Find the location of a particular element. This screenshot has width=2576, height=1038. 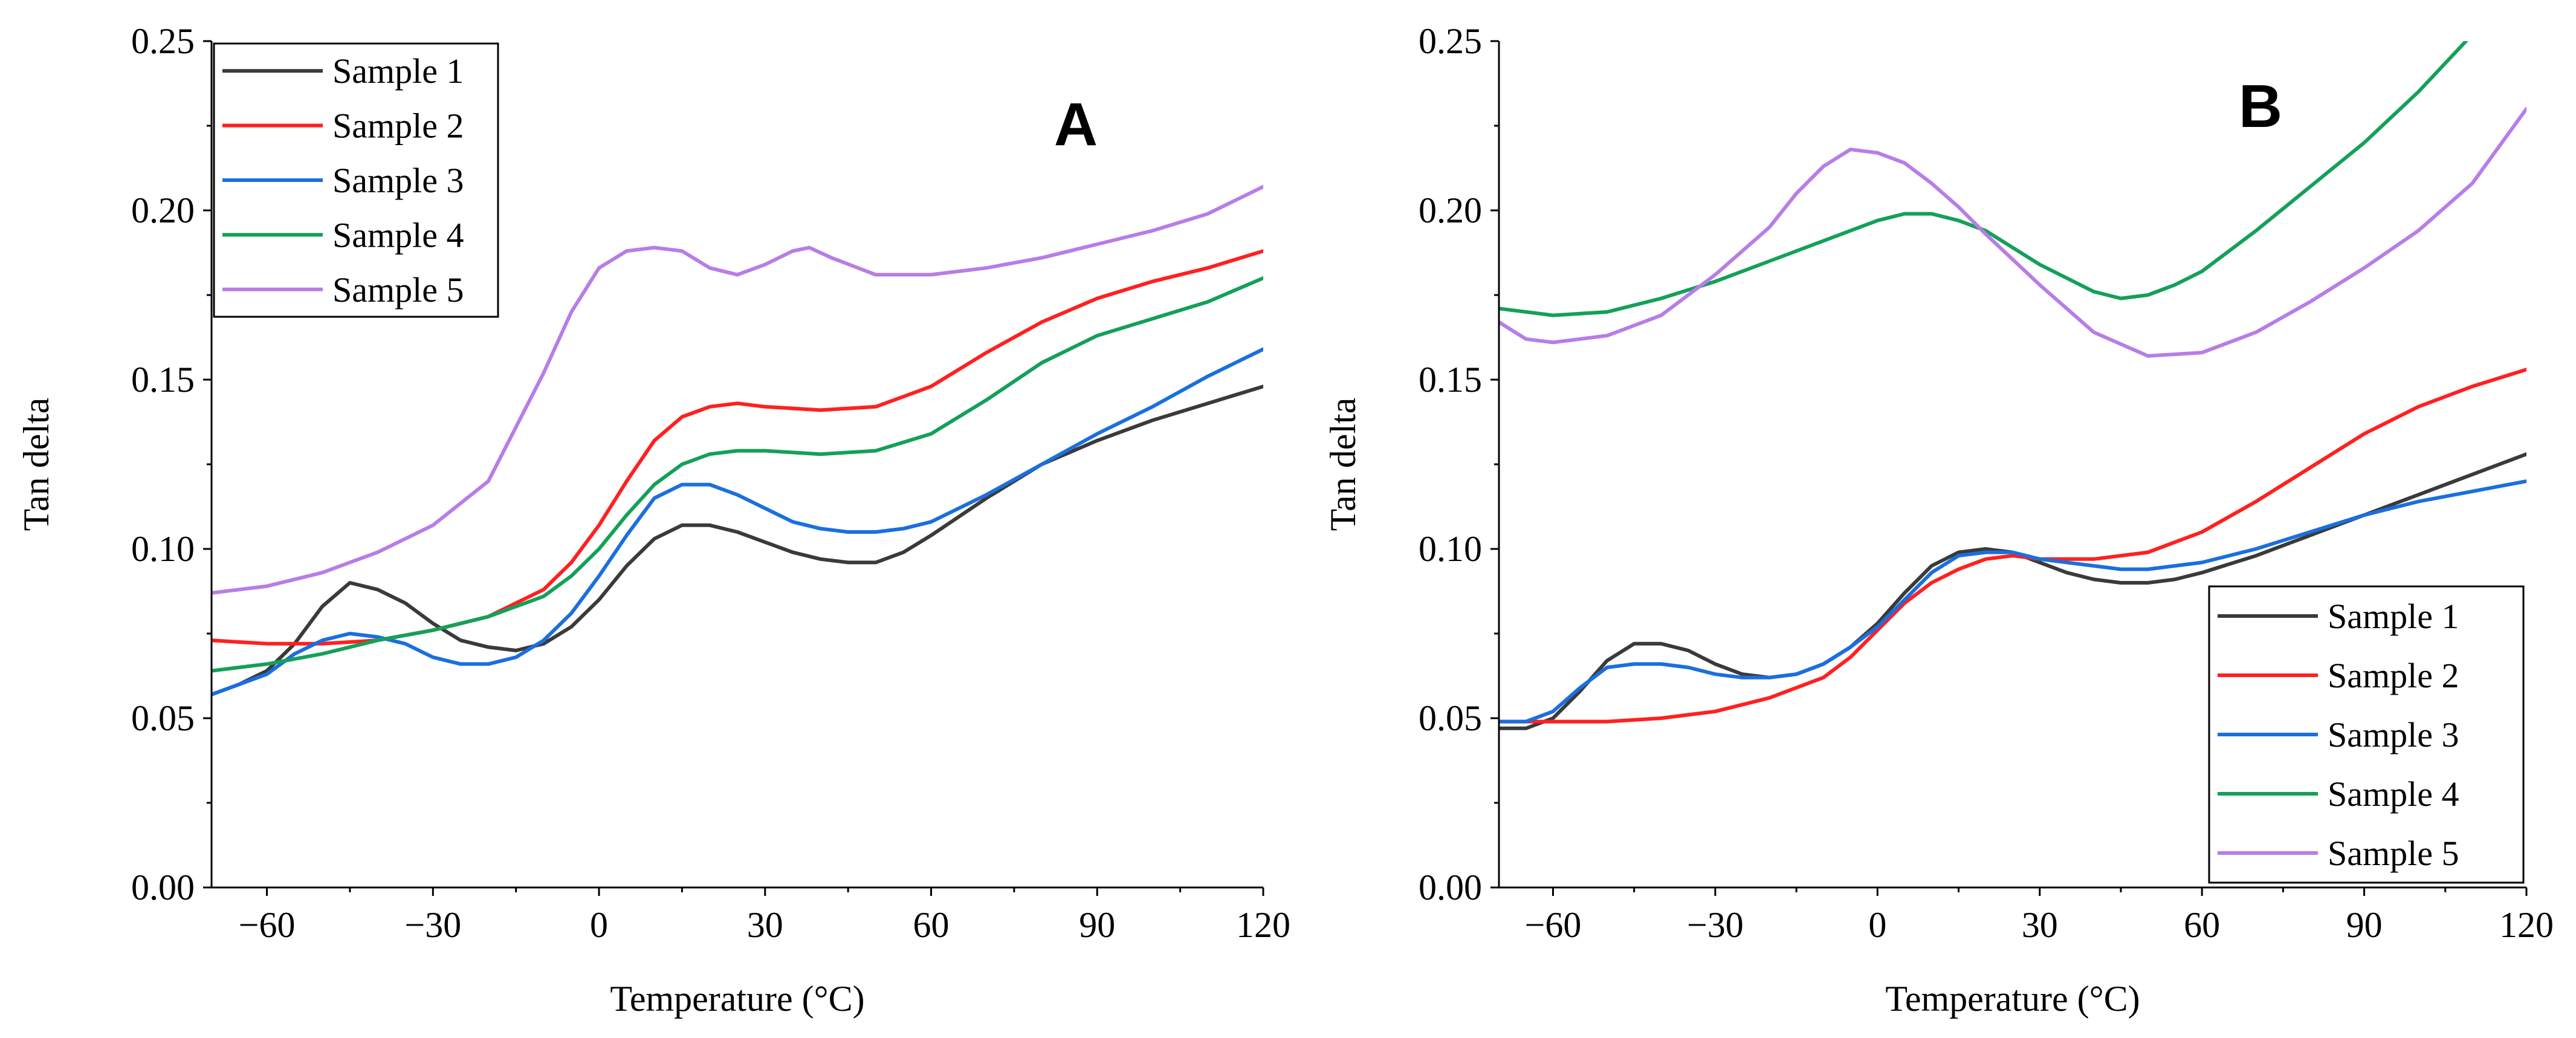

panel-label: B is located at coordinates (2260, 106).